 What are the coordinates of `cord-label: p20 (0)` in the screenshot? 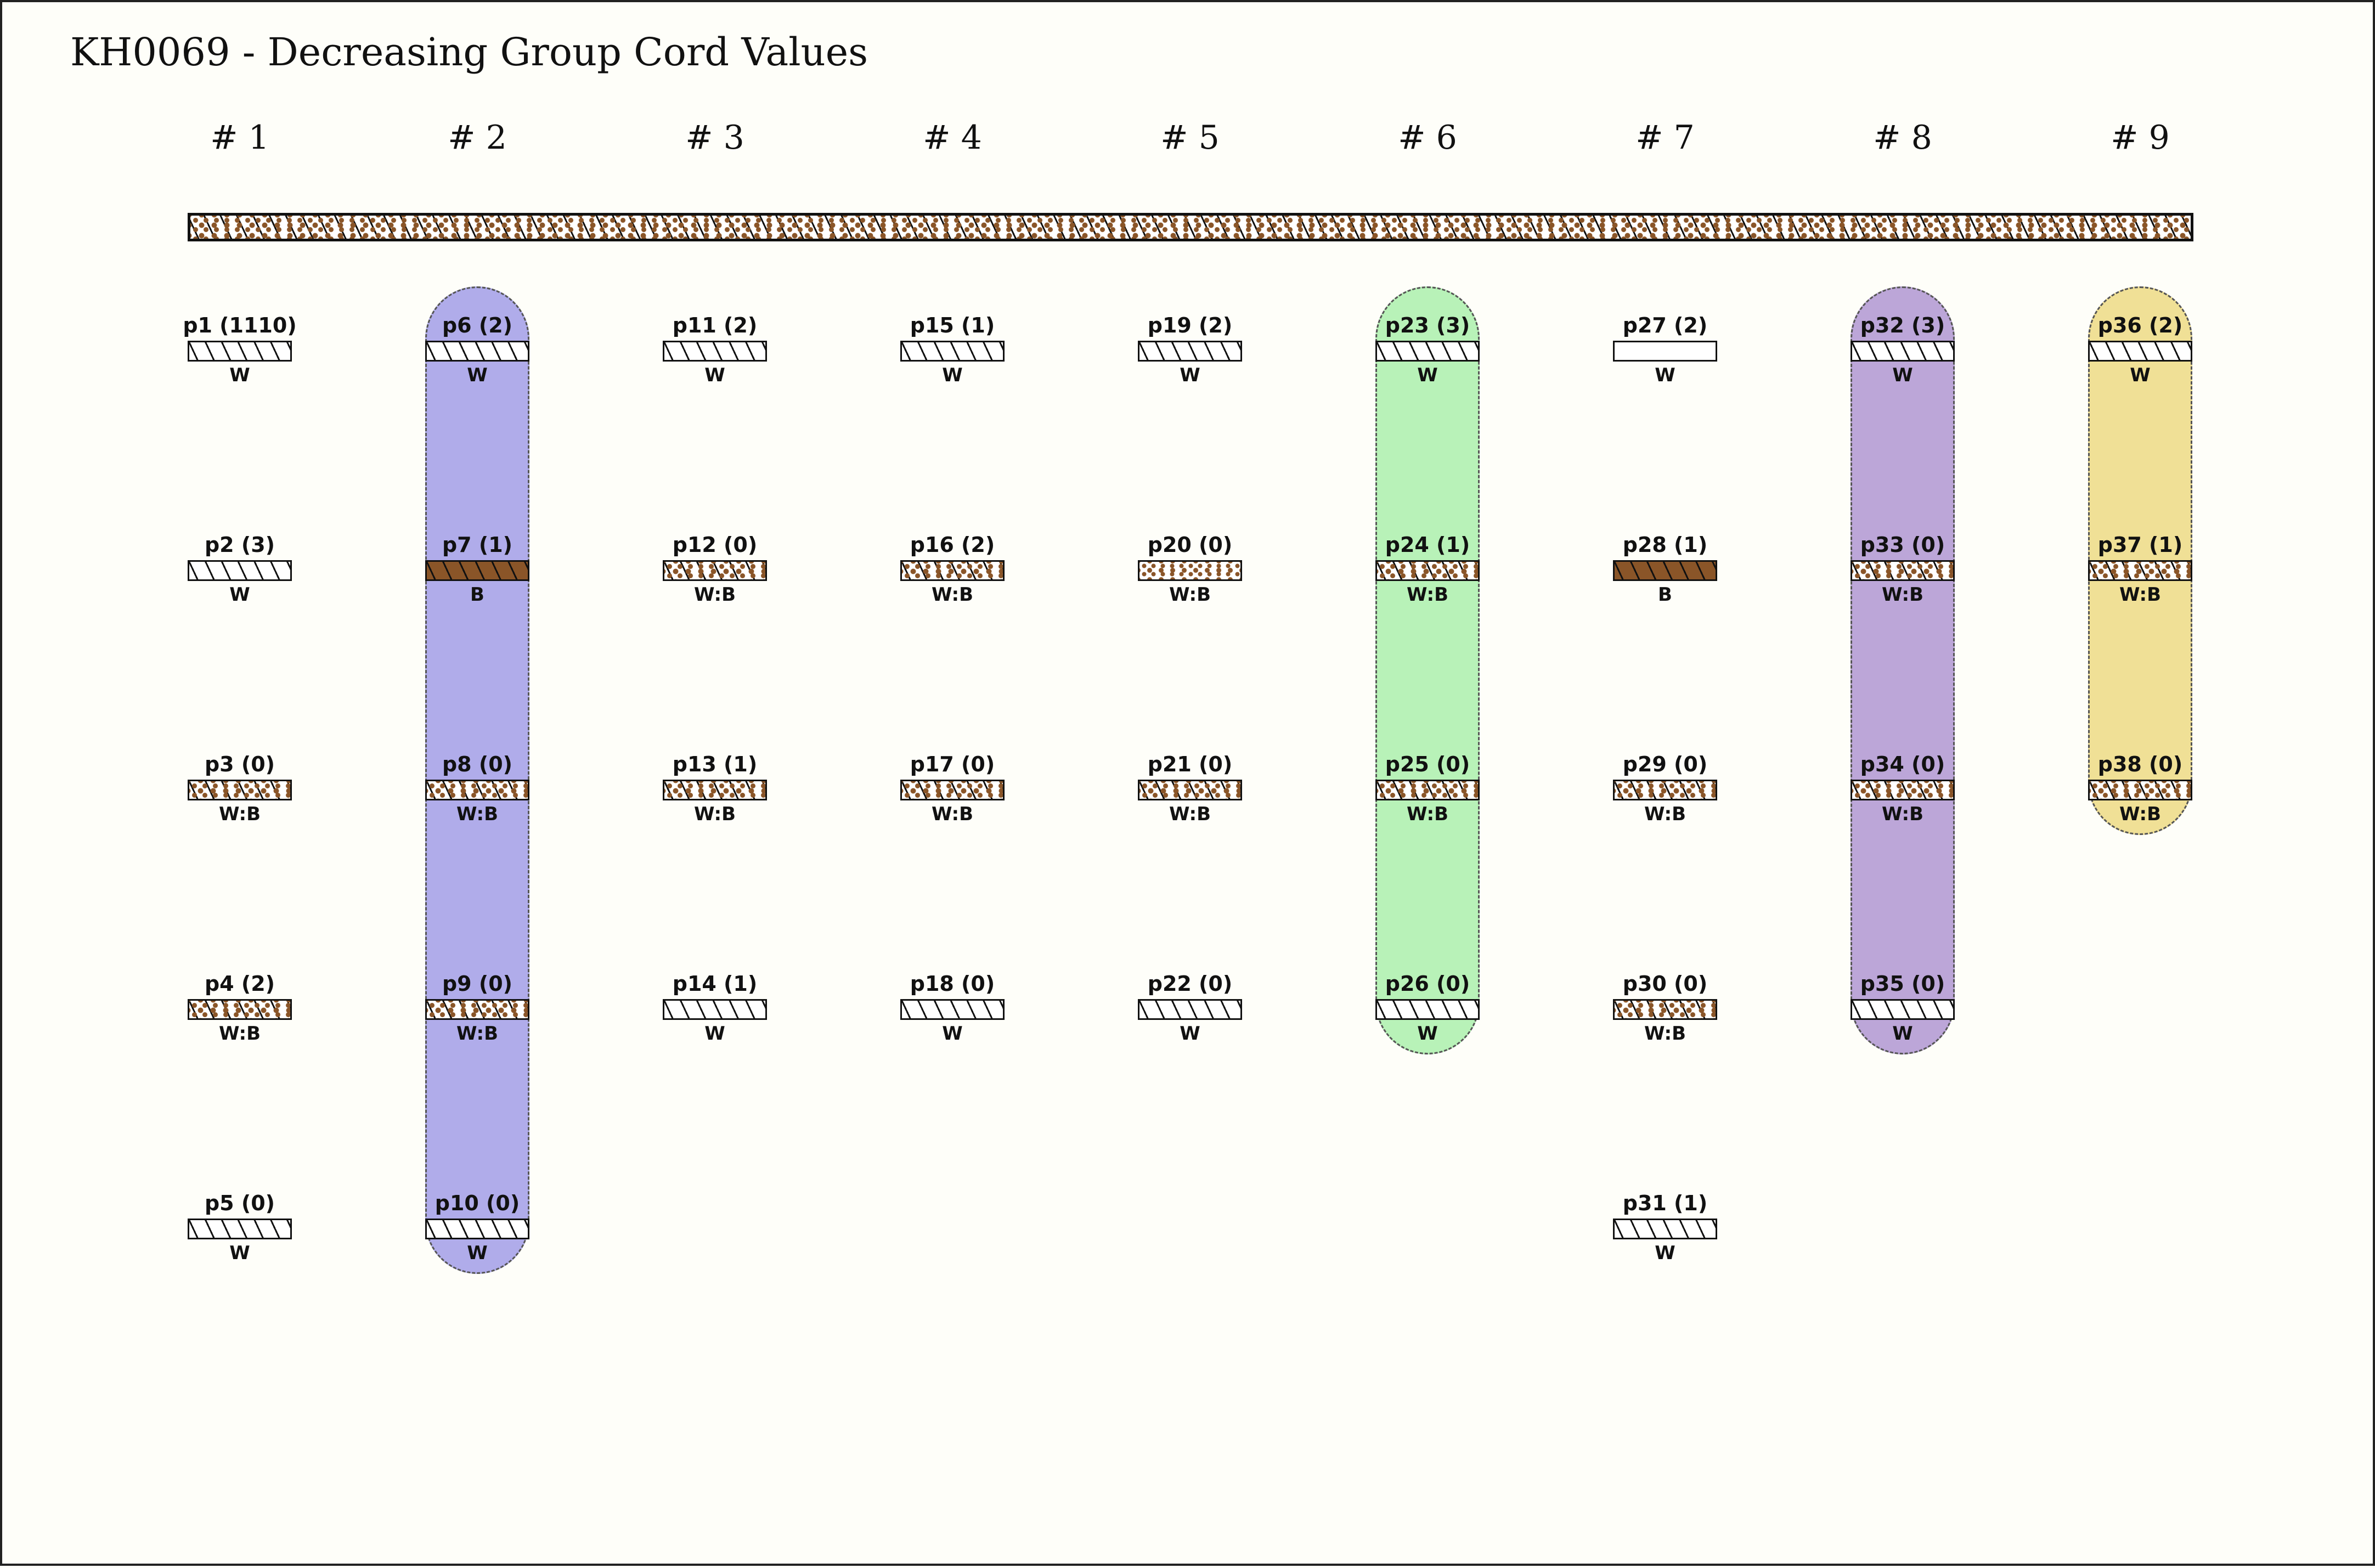 It's located at (1190, 545).